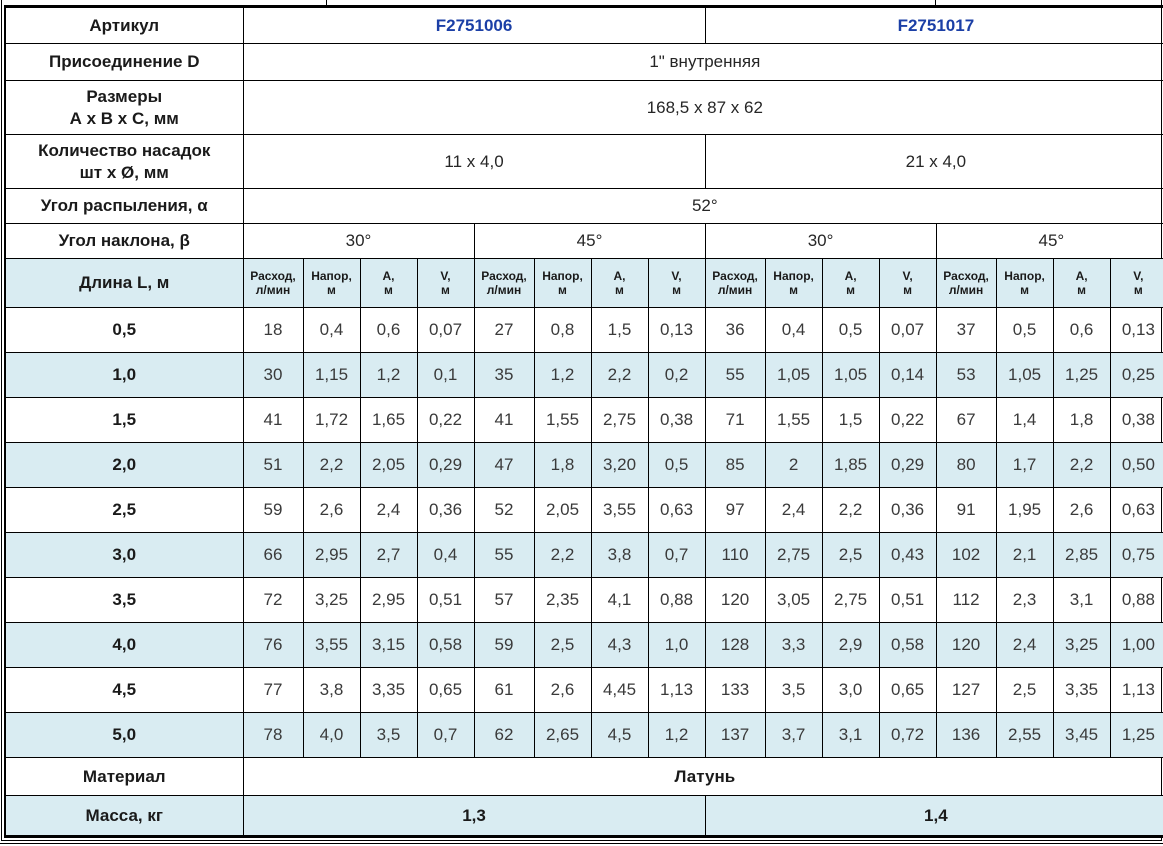 The height and width of the screenshot is (846, 1163). I want to click on data-cell: 4,3, so click(619, 645).